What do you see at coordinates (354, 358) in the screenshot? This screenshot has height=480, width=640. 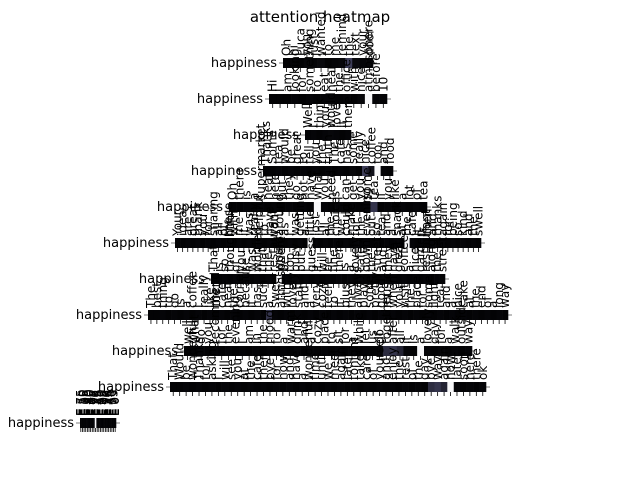 I see `token-label: tonight` at bounding box center [354, 358].